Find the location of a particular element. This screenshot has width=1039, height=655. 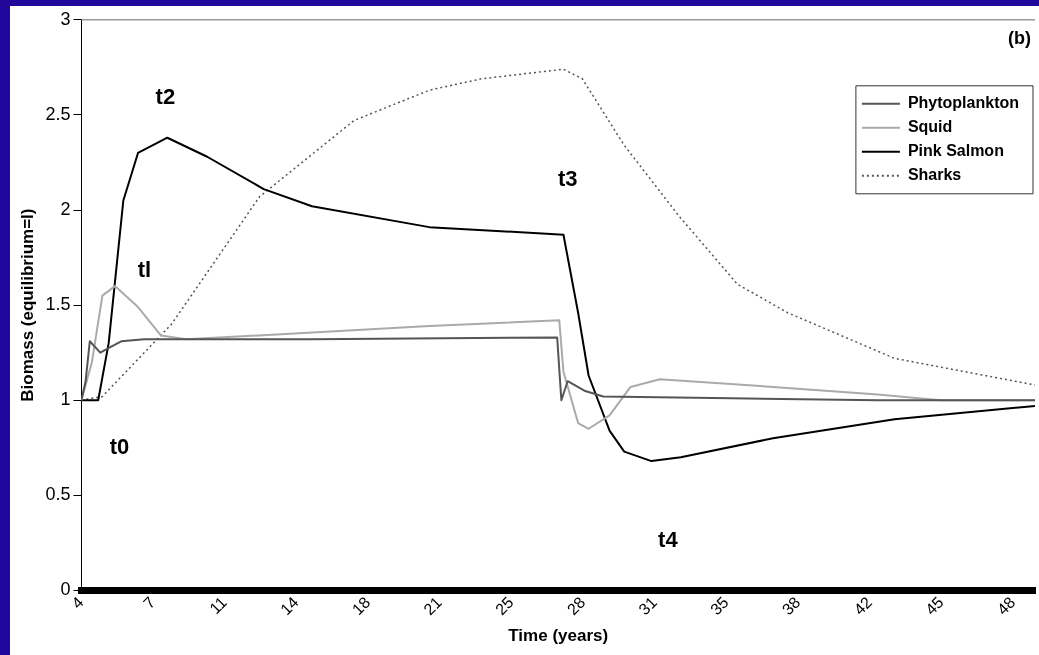

x-tick-label: 21 is located at coordinates (433, 606).